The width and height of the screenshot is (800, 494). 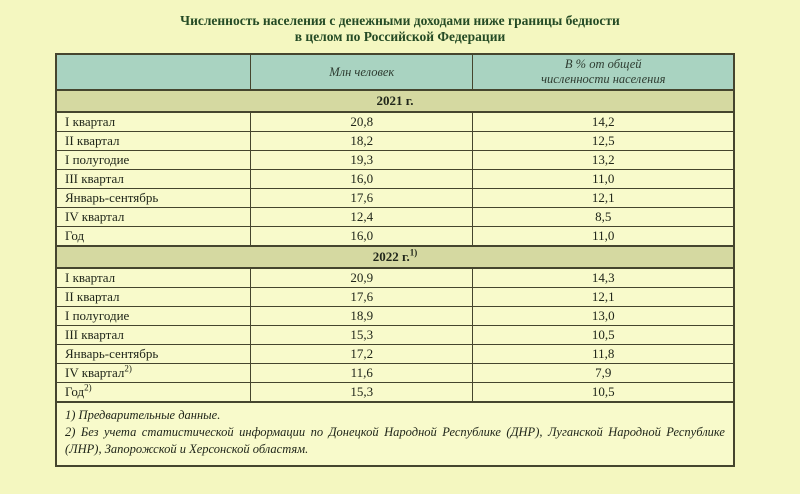 I want to click on table-row: II квартал 18,2 12,5, so click(x=395, y=141).